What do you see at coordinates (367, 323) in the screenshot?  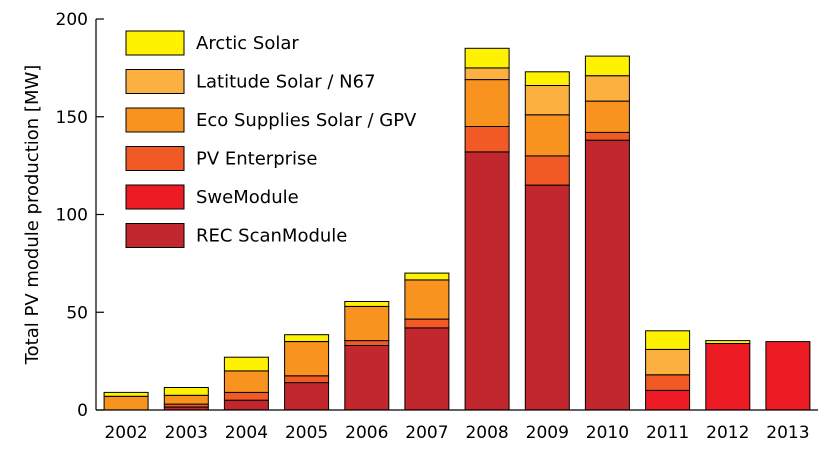 I see `bar-segment-2006-eco-supplies-solar-gpv` at bounding box center [367, 323].